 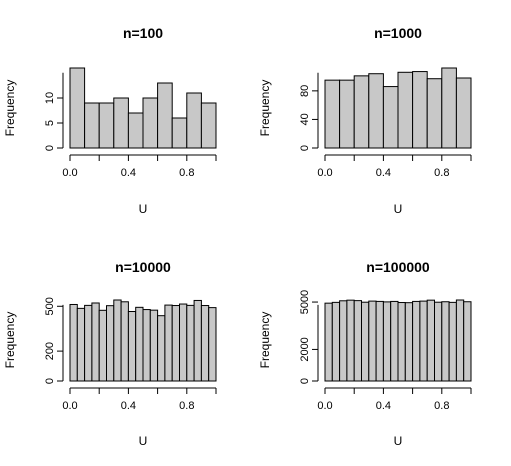 I want to click on y-axis: 0 2000 5000, so click(x=309, y=337).